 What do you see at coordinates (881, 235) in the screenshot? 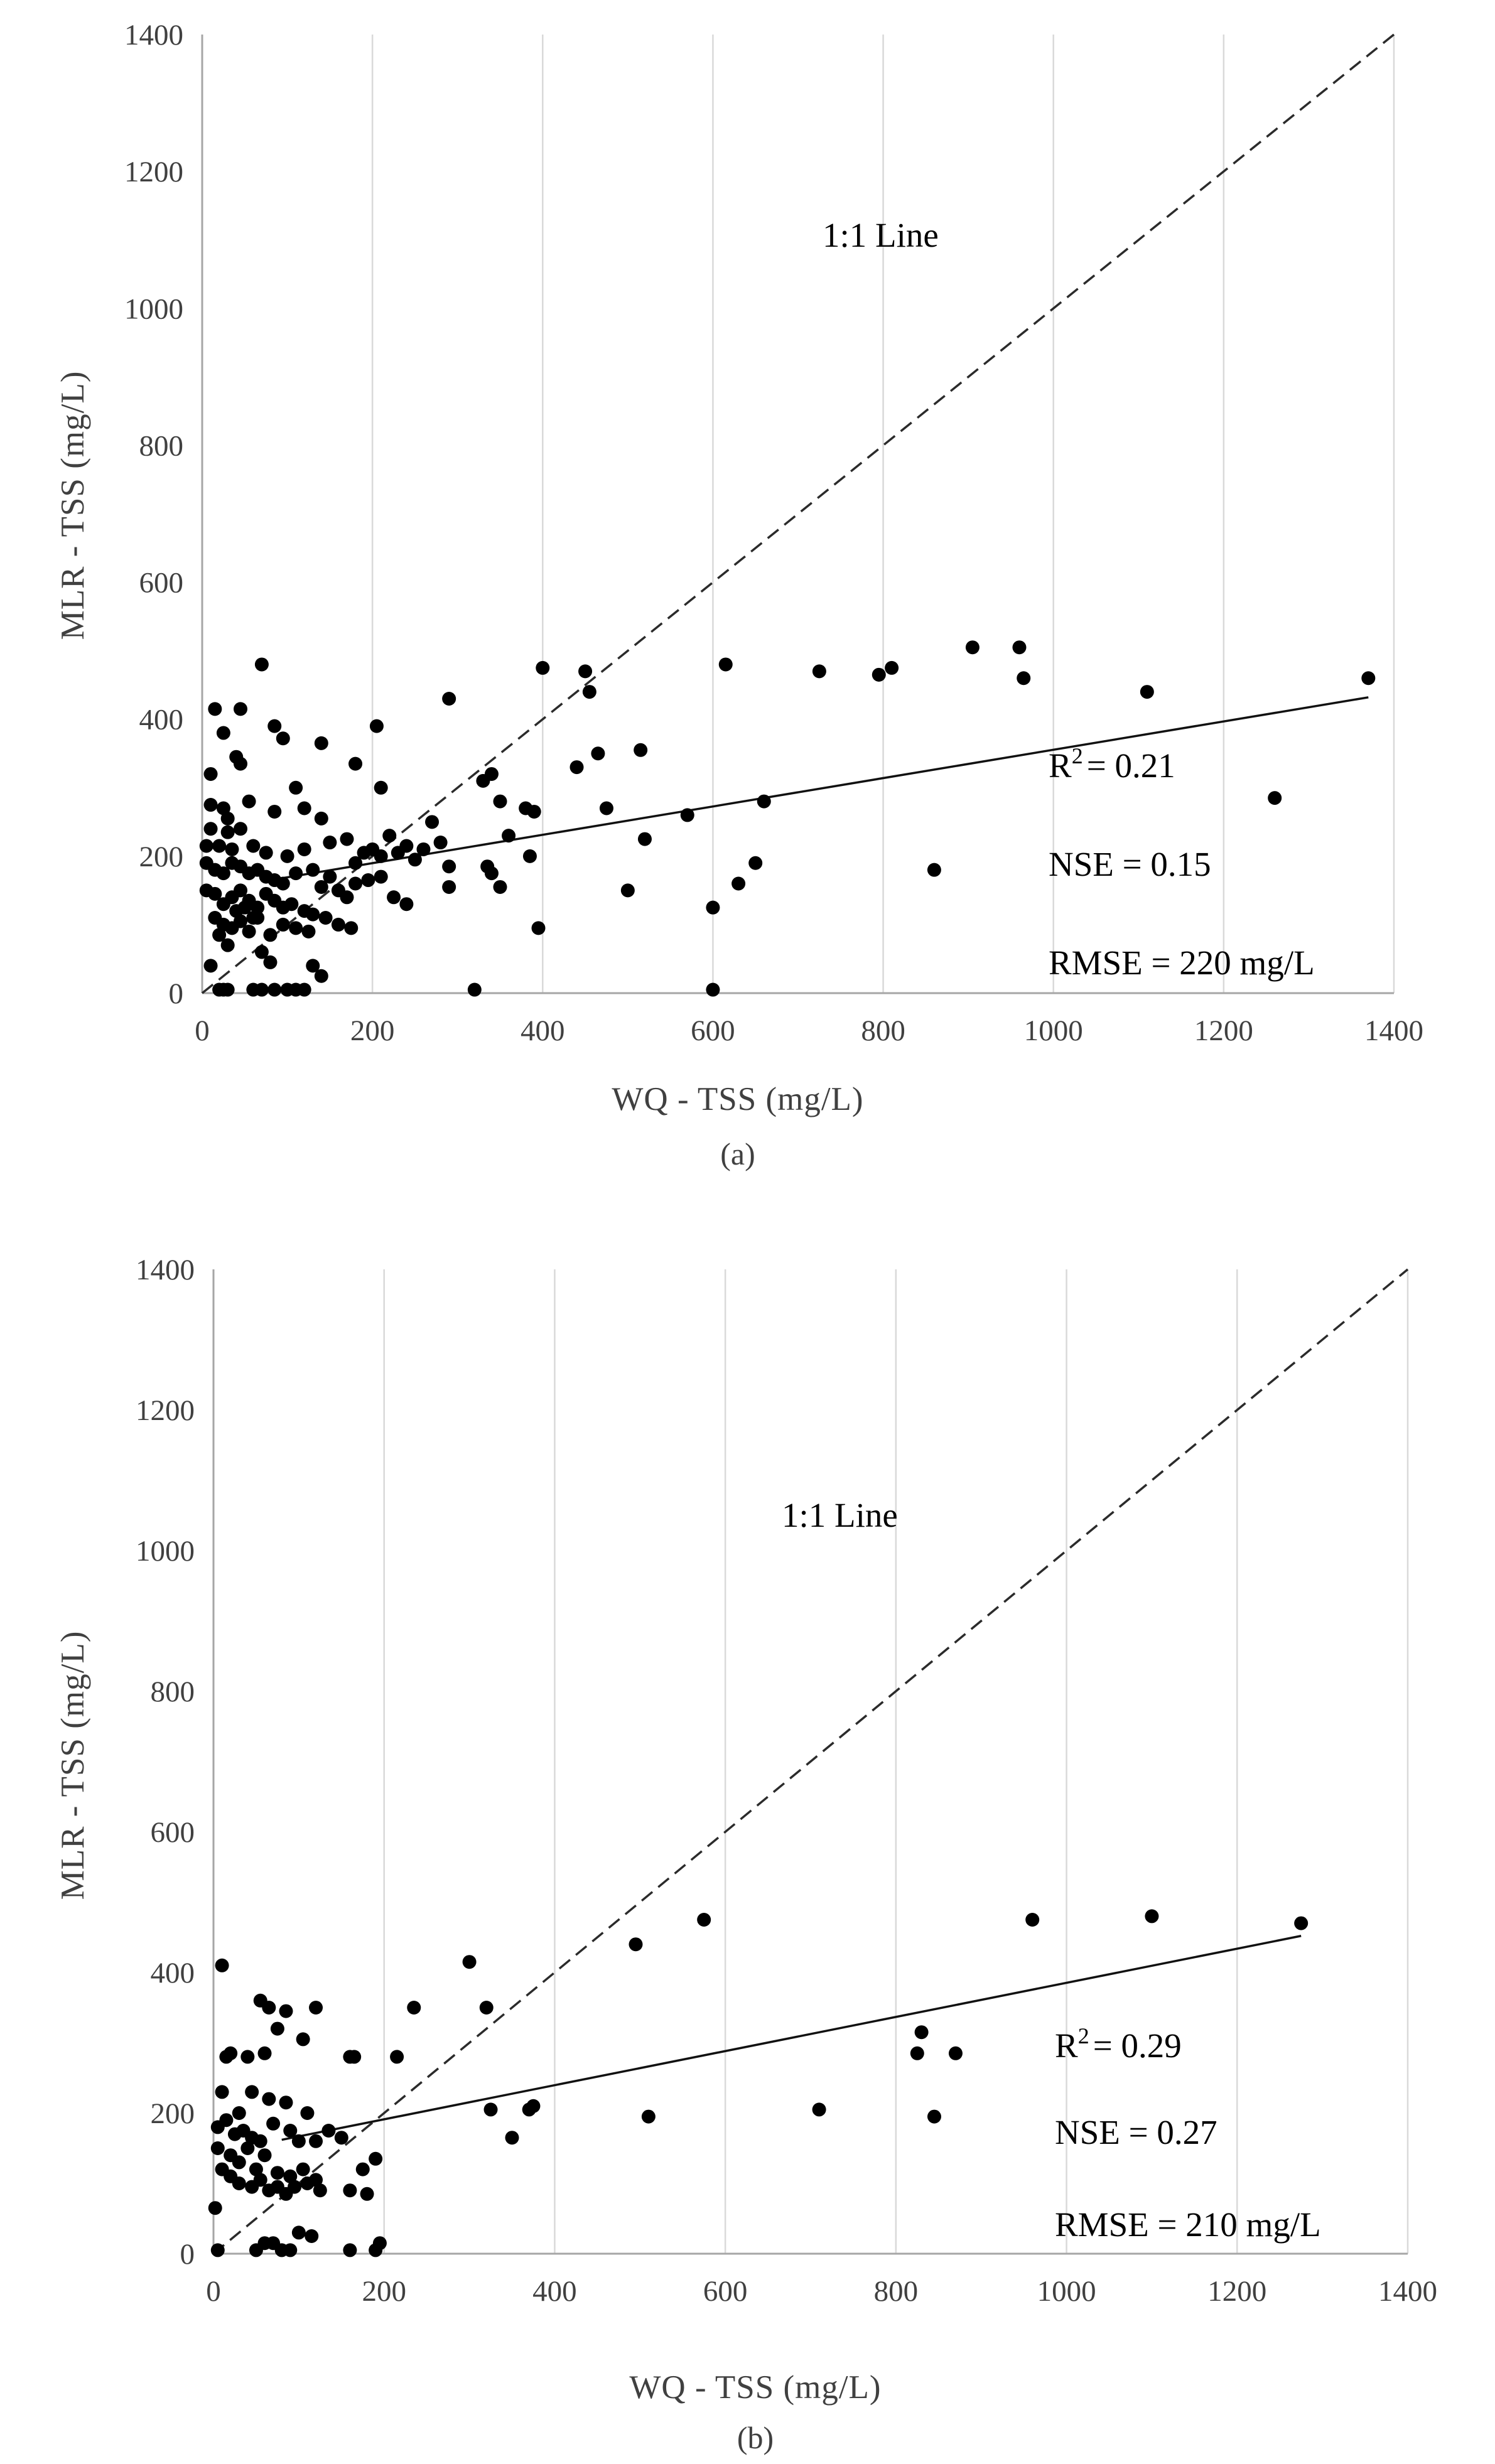
I see `one-to-one-label: 1:1 Line` at bounding box center [881, 235].